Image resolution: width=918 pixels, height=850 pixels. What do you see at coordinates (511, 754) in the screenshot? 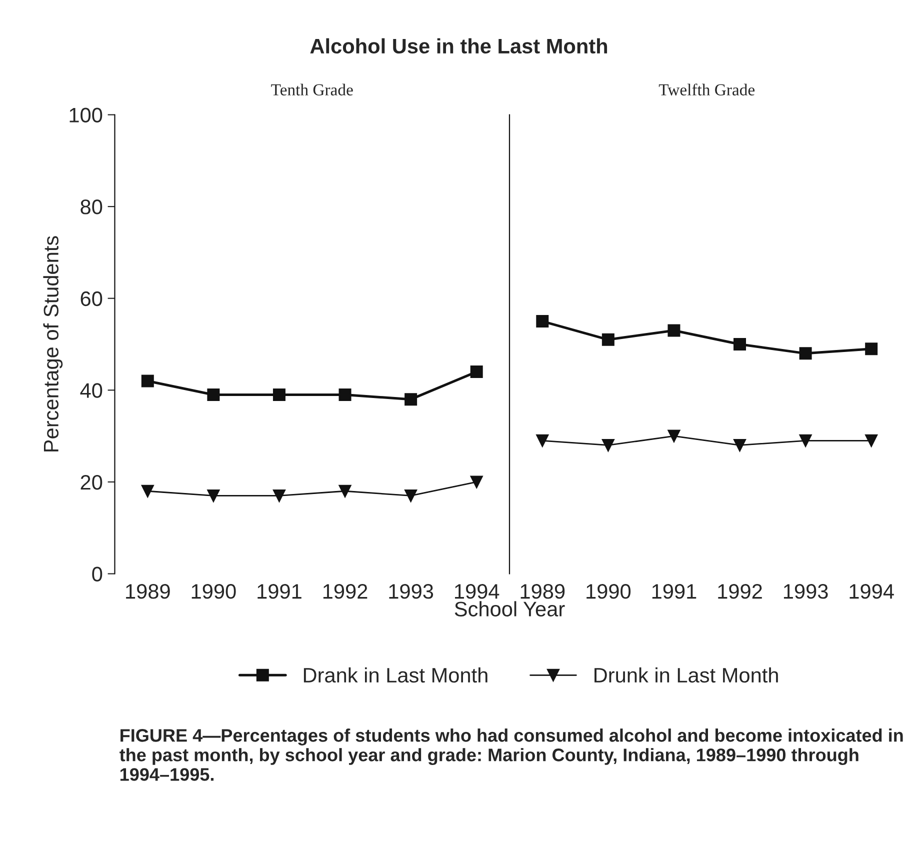
I see `caption: FIGURE 4—Percentages of students who had consumed alcohol and become intoxicated in the past month, by school year and grade: Marion County, Indiana, 1989–1990 through 1994–1995.` at bounding box center [511, 754].